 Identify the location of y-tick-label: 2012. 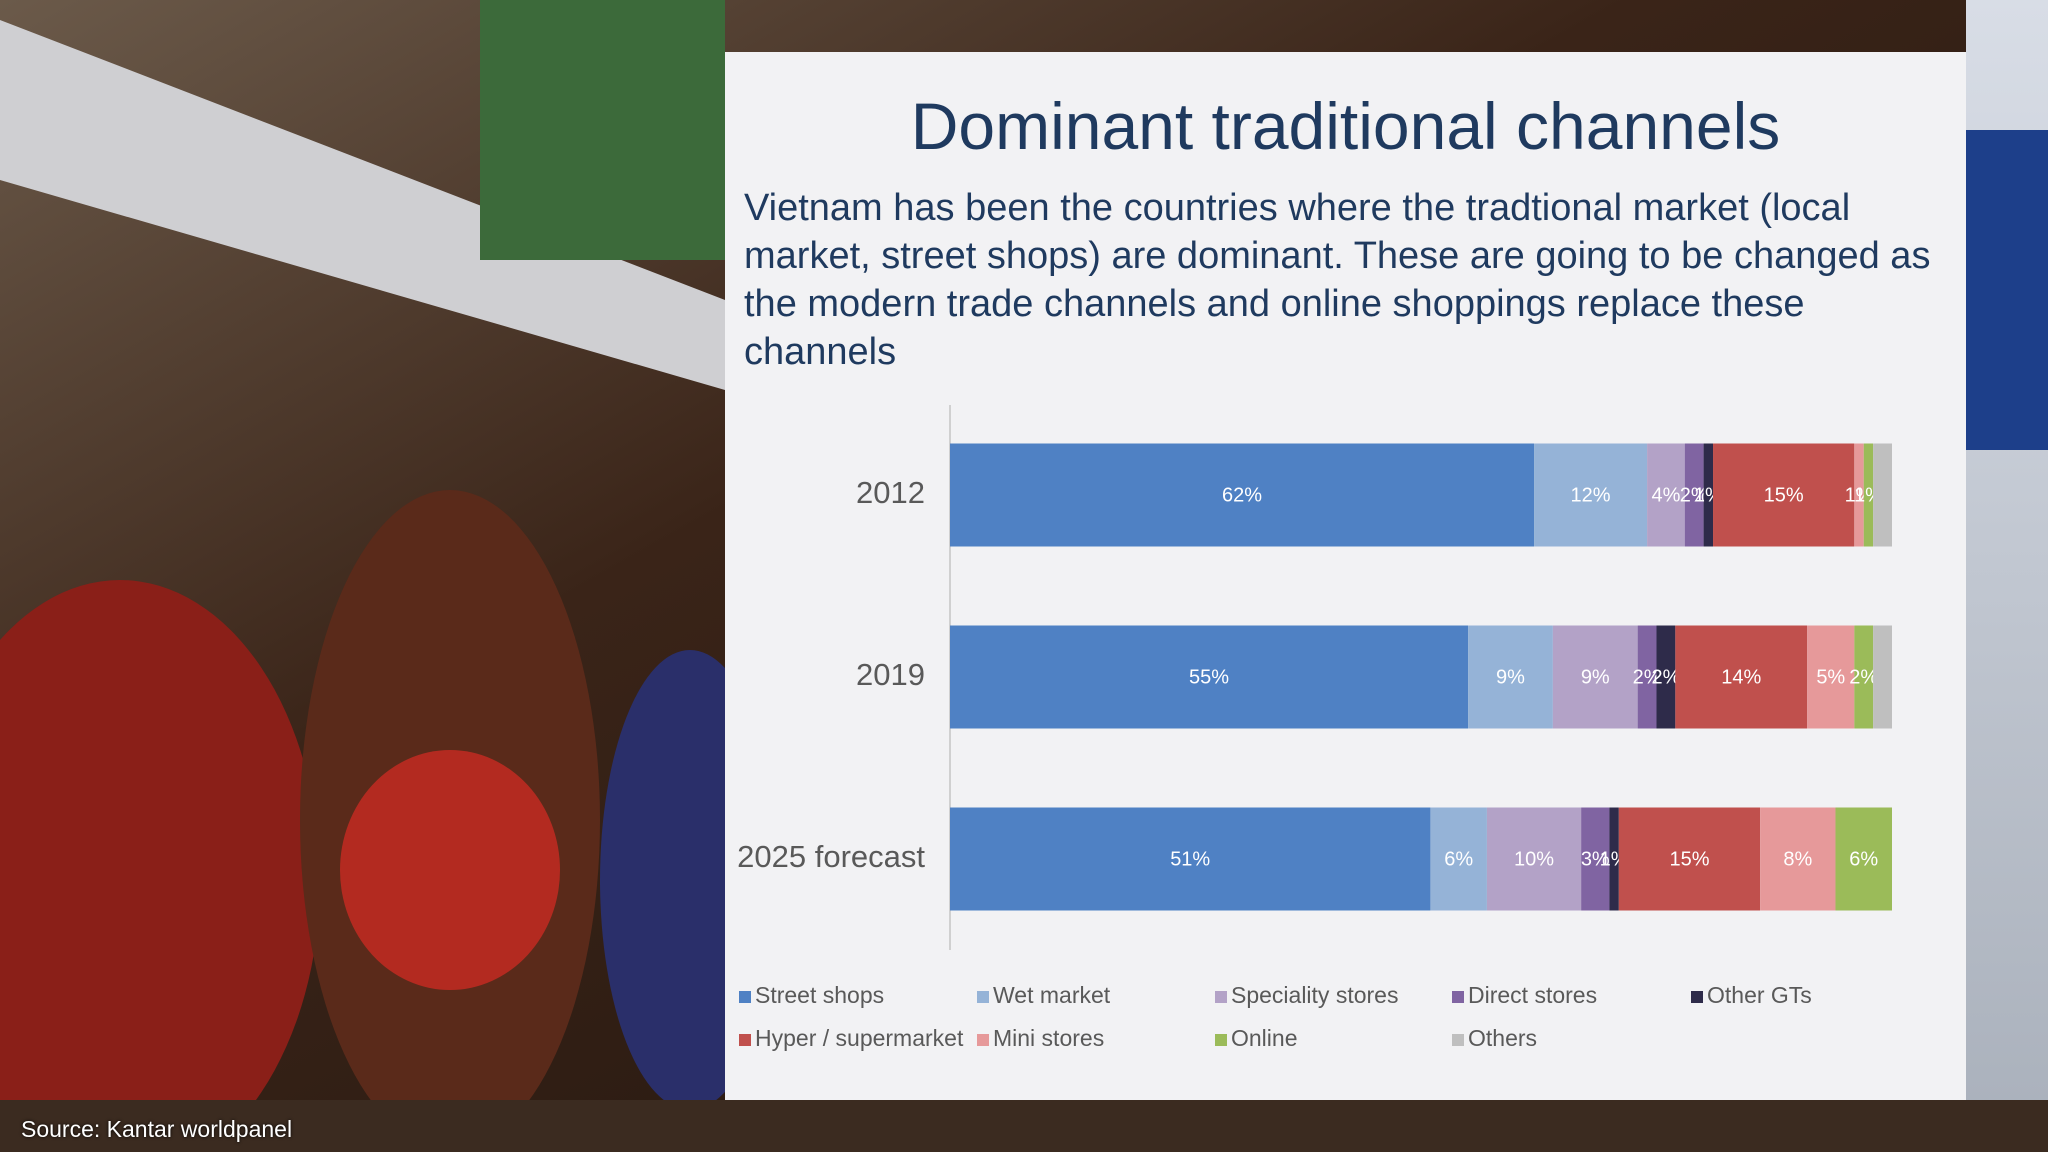
(890, 492).